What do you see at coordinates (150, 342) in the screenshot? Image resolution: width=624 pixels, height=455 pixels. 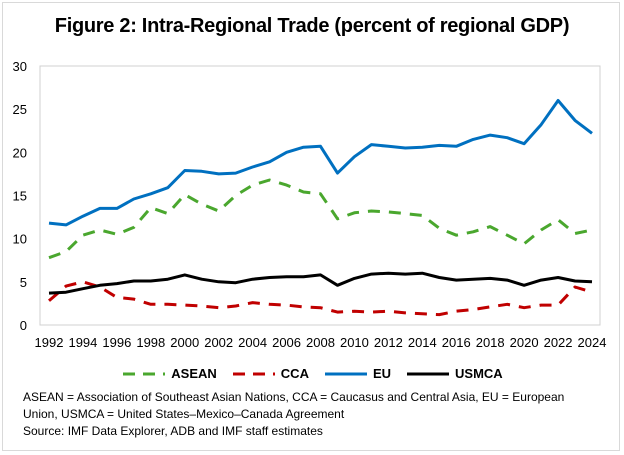 I see `x-tick-label: 1998` at bounding box center [150, 342].